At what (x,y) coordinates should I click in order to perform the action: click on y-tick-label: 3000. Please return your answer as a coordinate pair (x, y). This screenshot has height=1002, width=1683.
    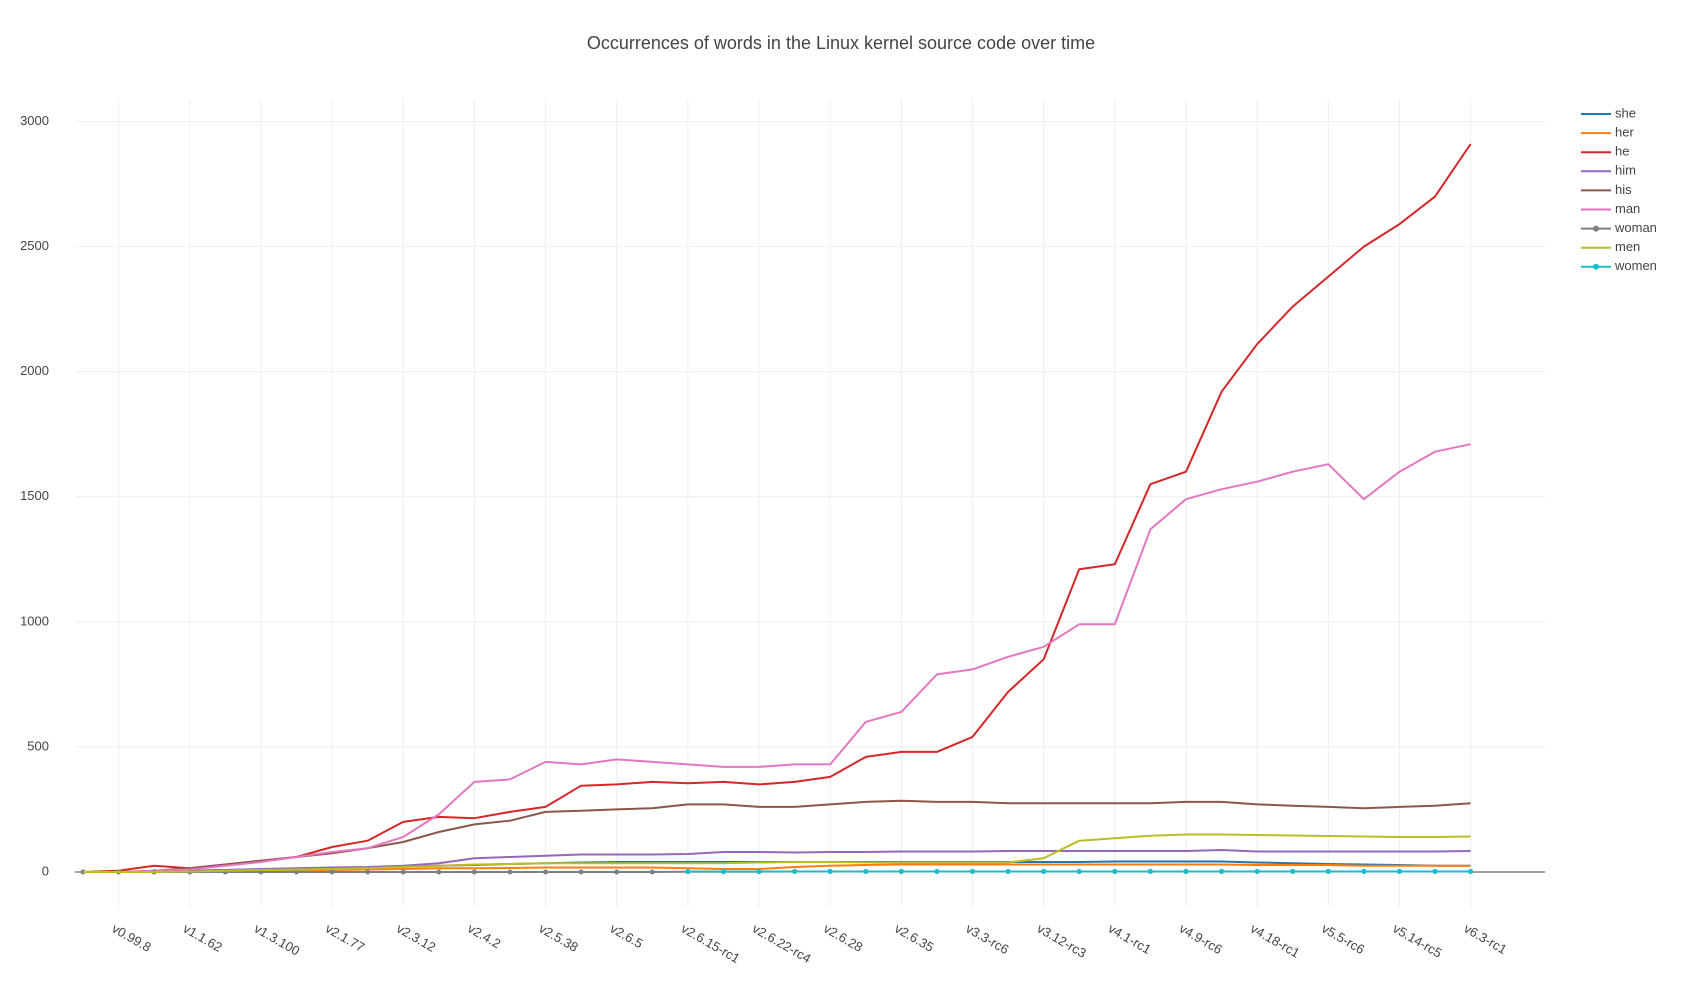
    Looking at the image, I should click on (34, 120).